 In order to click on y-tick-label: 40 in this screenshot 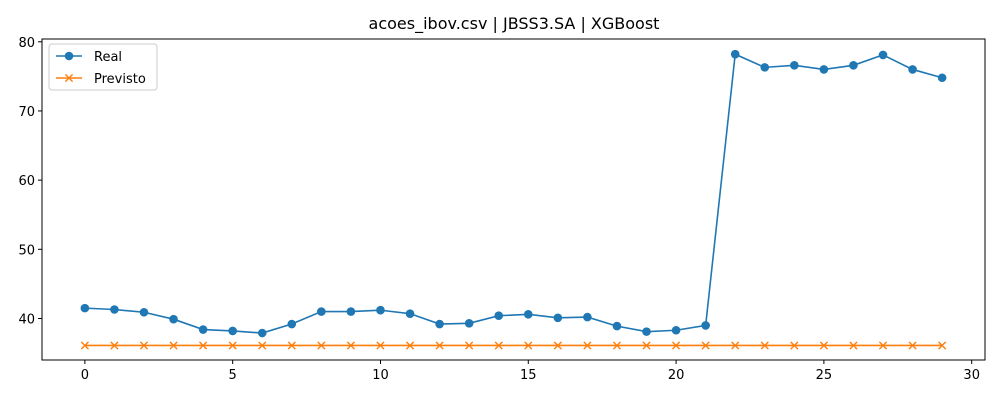, I will do `click(26, 319)`.